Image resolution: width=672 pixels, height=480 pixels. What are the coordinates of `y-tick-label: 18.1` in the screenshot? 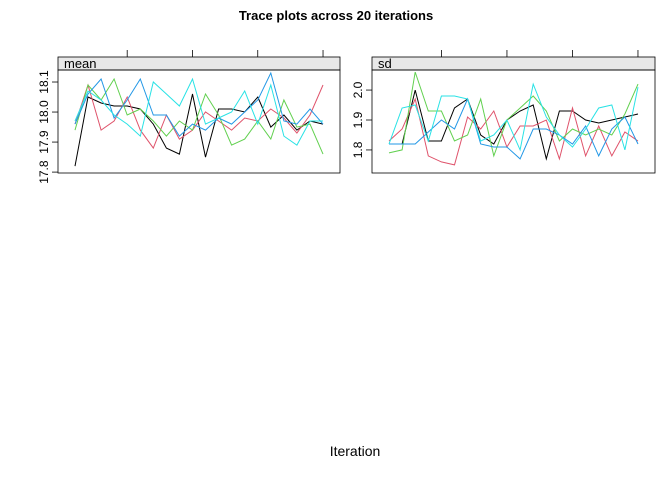 It's located at (44, 82).